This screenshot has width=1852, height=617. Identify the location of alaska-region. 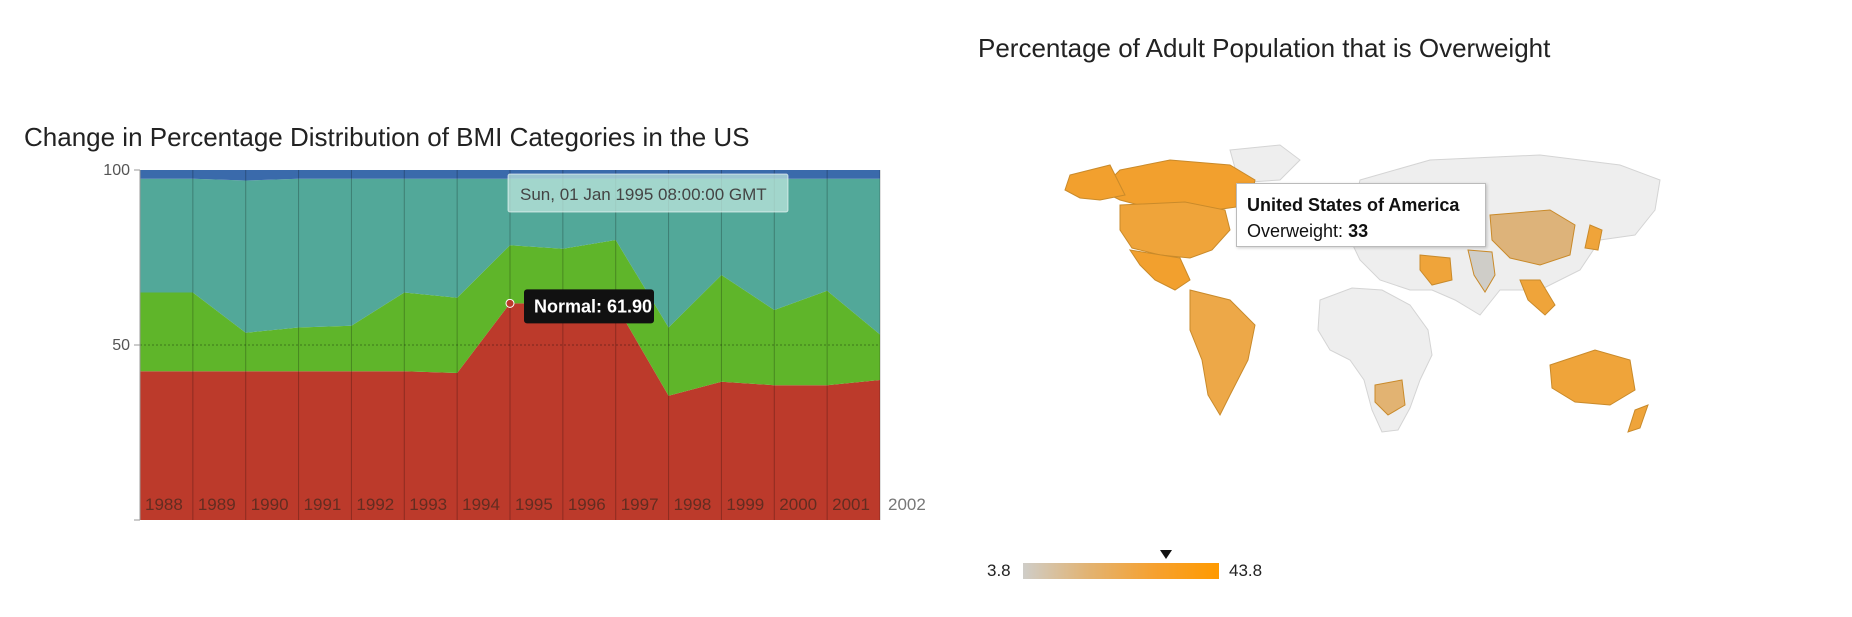
(1095, 182).